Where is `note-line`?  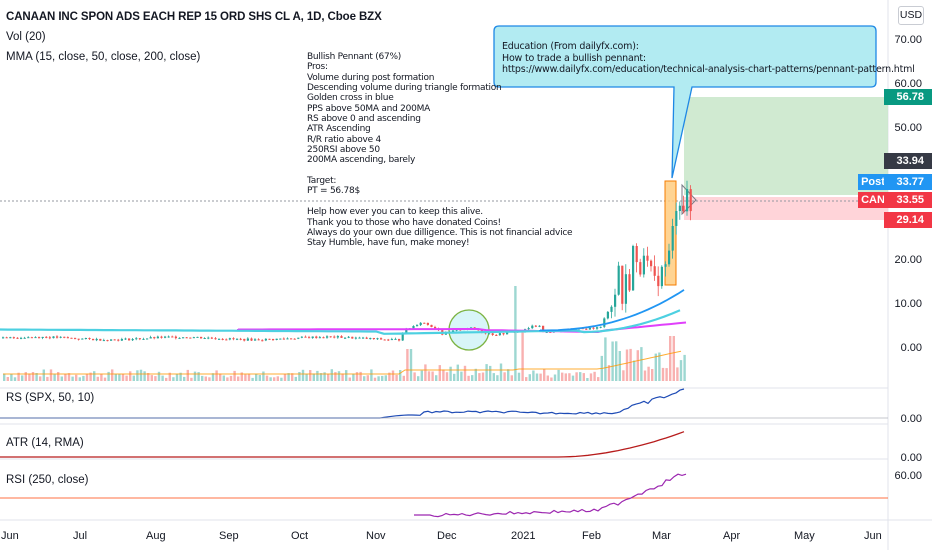 note-line is located at coordinates (439, 202).